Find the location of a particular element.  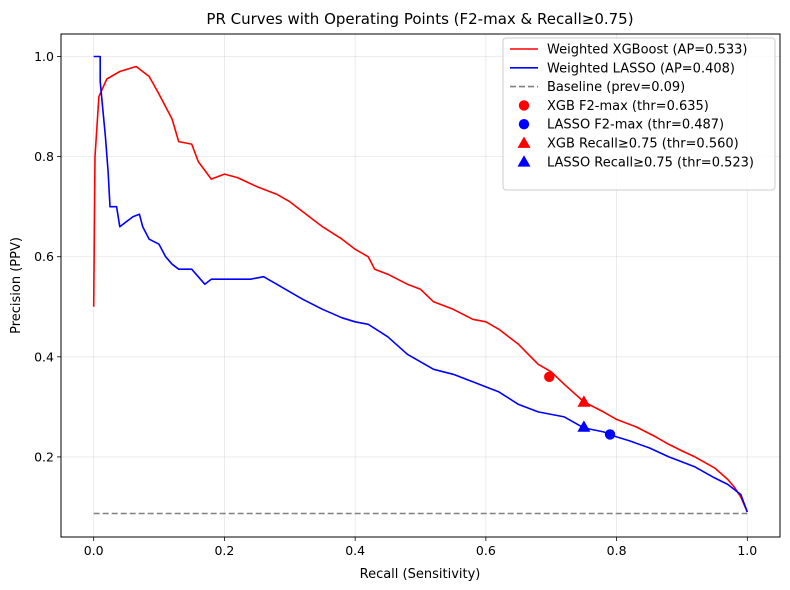

y-axis-ticks: 0.2 0.4 0.6 0.8 1.0 is located at coordinates (47, 256).